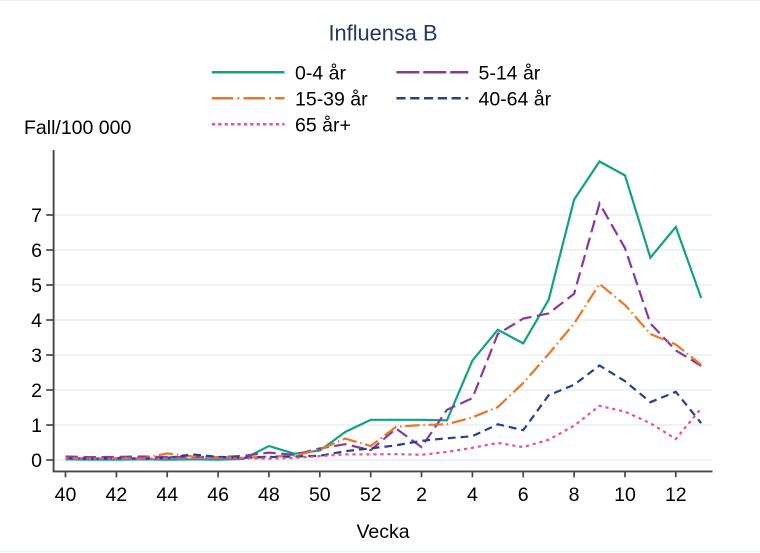 Image resolution: width=760 pixels, height=553 pixels. What do you see at coordinates (36, 461) in the screenshot?
I see `svg-text: 0` at bounding box center [36, 461].